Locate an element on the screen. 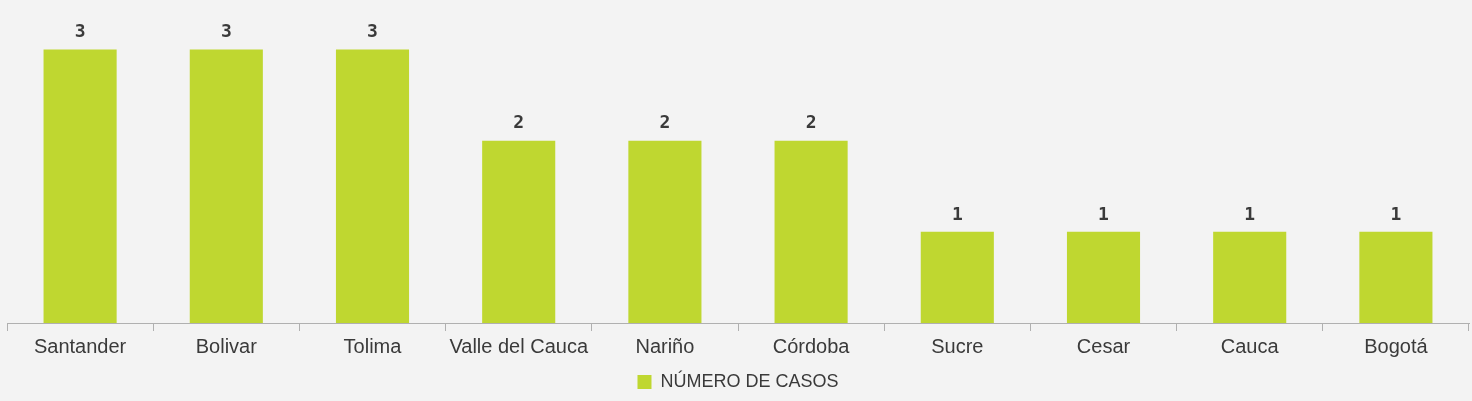 This screenshot has width=1472, height=401. x-tick-label: Nariño is located at coordinates (665, 345).